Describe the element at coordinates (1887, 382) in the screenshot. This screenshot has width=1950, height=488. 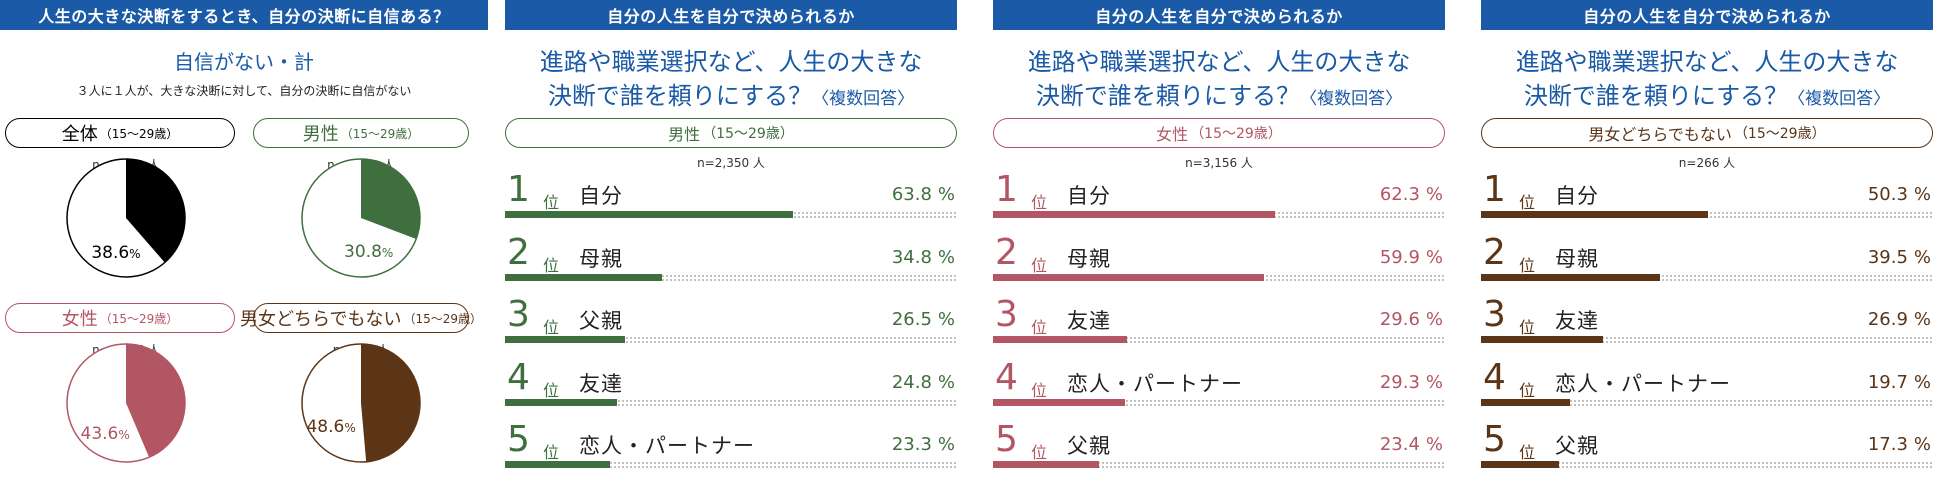
I see `rank-value-number: 19.7` at that location.